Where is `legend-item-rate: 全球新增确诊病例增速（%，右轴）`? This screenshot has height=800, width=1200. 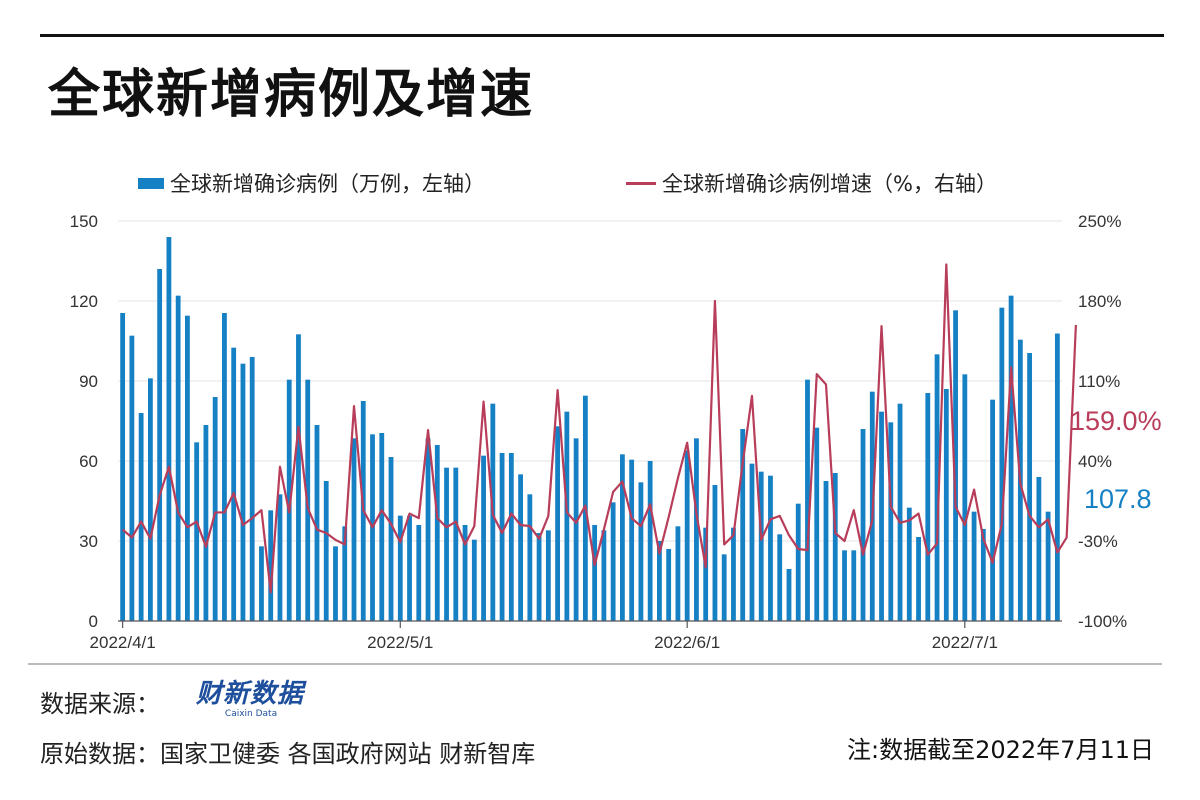 legend-item-rate: 全球新增确诊病例增速（%，右轴） is located at coordinates (811, 183).